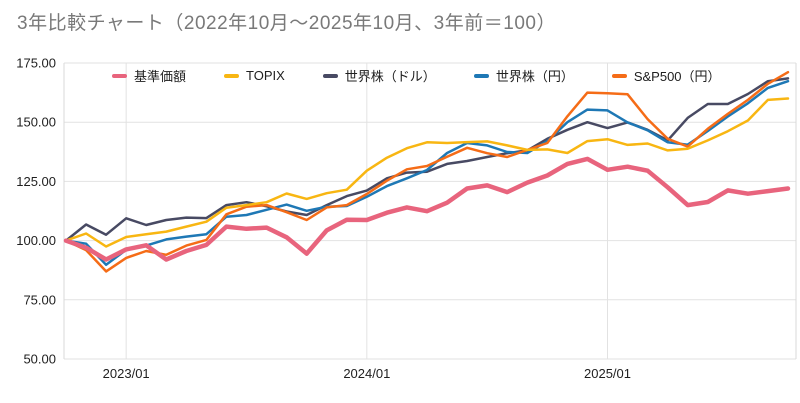  I want to click on y-axis-tick-label: 75.00, so click(39, 299).